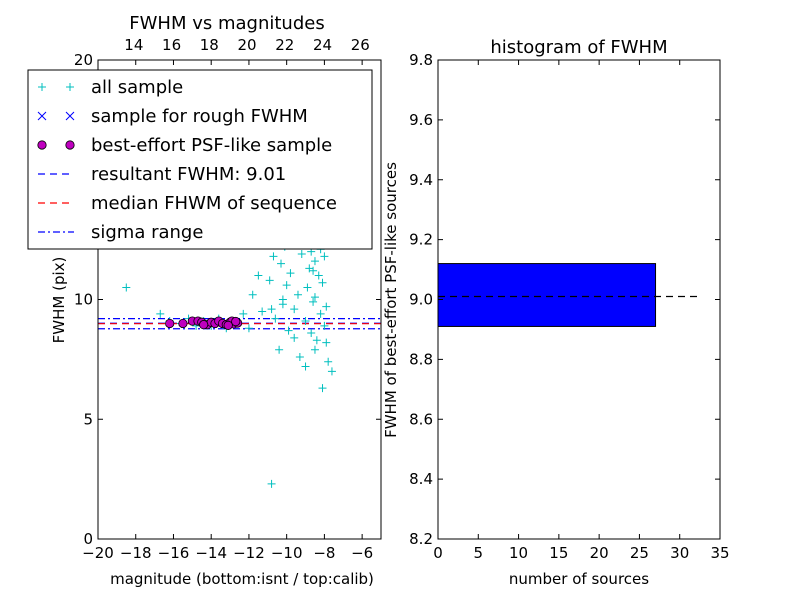 The height and width of the screenshot is (604, 800). Describe the element at coordinates (579, 579) in the screenshot. I see `right-x-axis-label: number of sources` at that location.